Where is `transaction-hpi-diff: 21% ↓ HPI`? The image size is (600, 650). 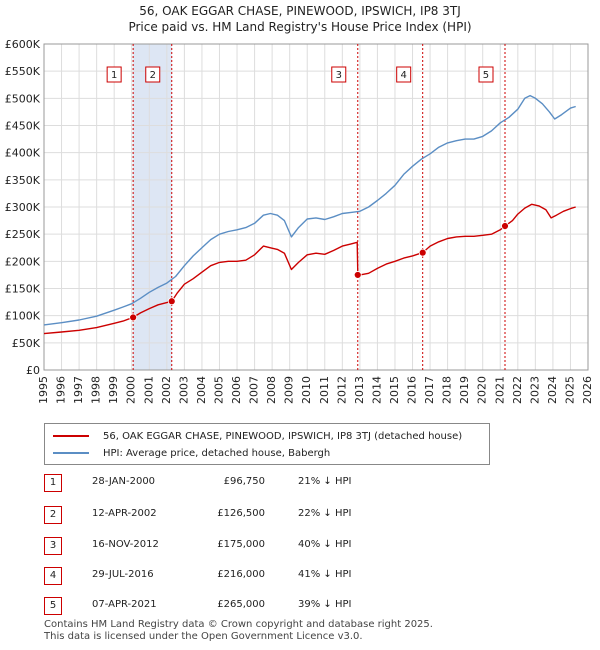
transaction-hpi-diff: 21% ↓ HPI is located at coordinates (325, 481).